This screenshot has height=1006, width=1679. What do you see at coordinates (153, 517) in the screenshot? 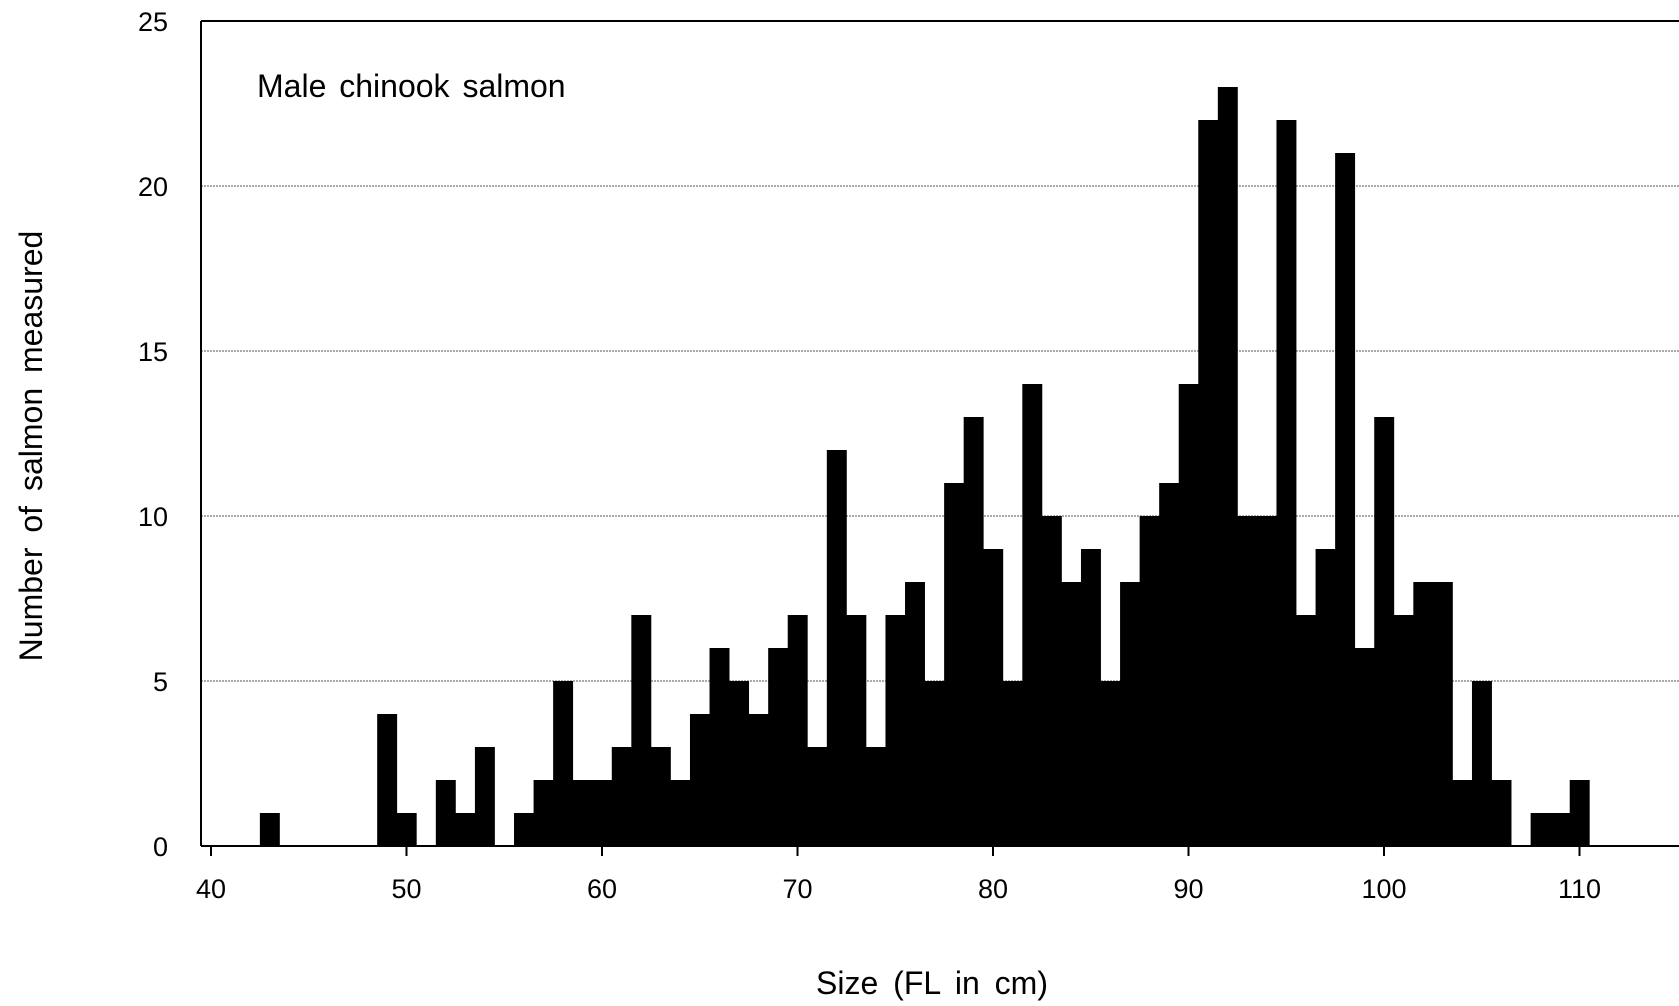
I see `y-tick-label-10: 10` at bounding box center [153, 517].